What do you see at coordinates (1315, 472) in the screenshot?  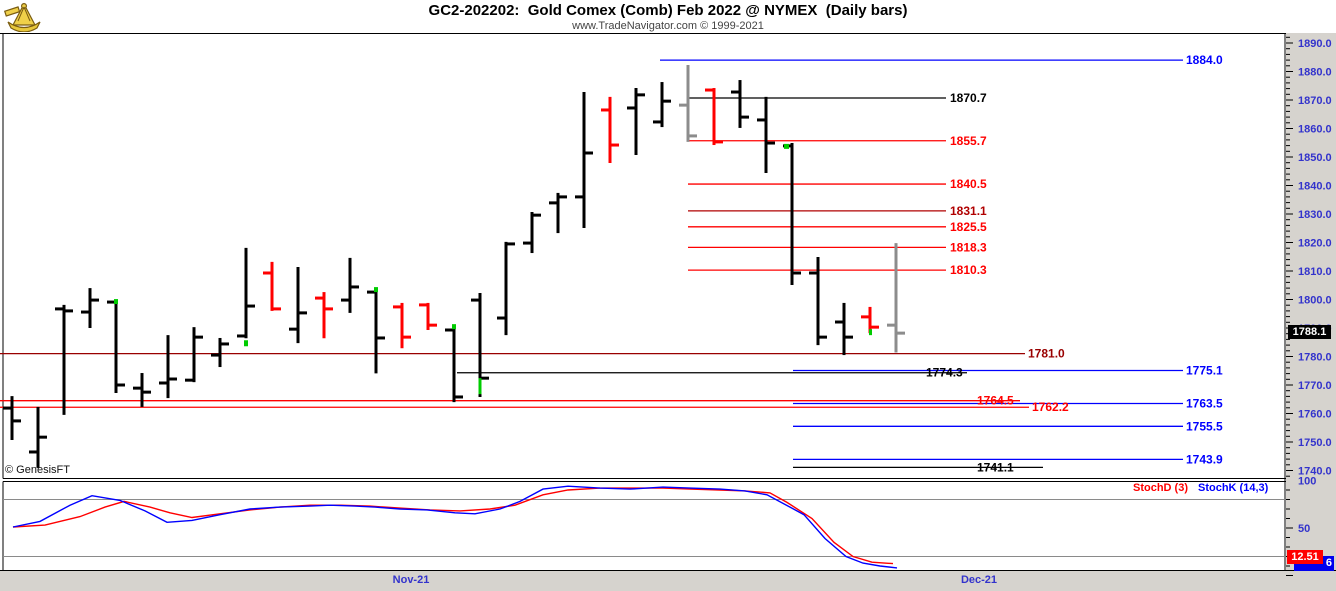 I see `price-tick-label: 1740.0` at bounding box center [1315, 472].